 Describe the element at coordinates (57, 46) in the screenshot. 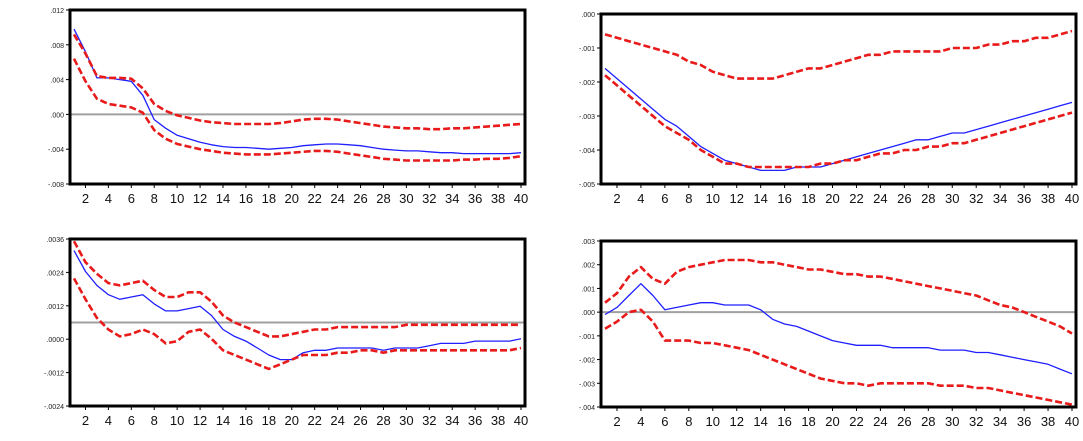

I see `y-tick-label: .008` at that location.